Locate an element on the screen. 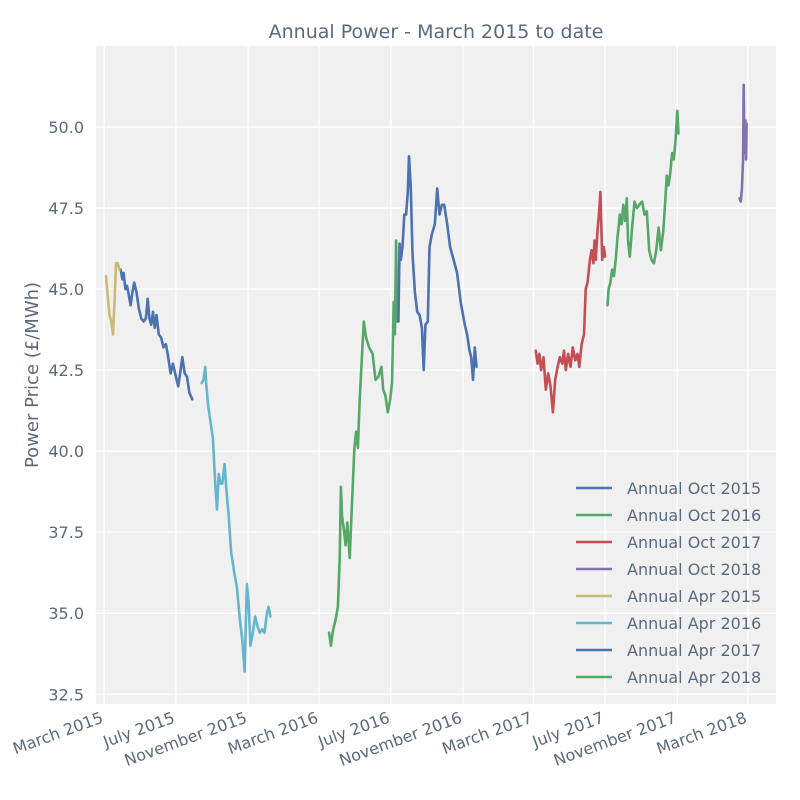 This screenshot has width=800, height=800. y-tick-label: 42.5 is located at coordinates (66, 370).